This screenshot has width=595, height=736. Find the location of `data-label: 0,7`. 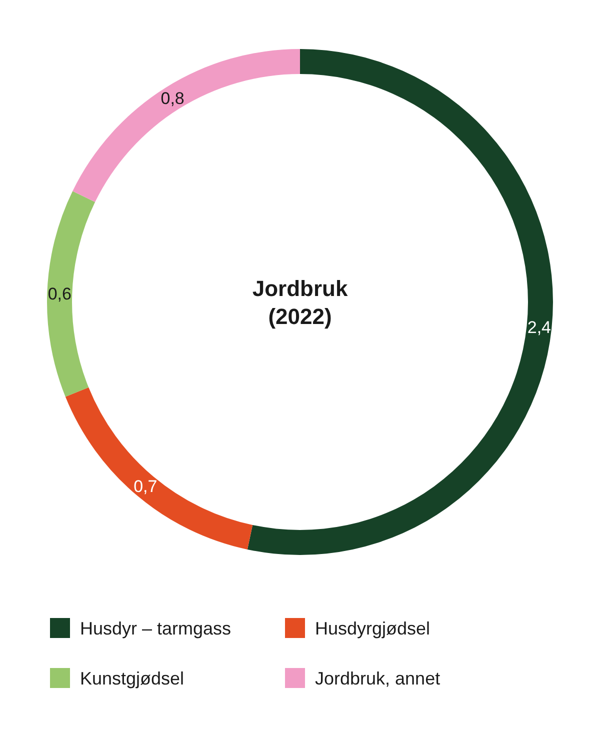

data-label: 0,7 is located at coordinates (146, 486).